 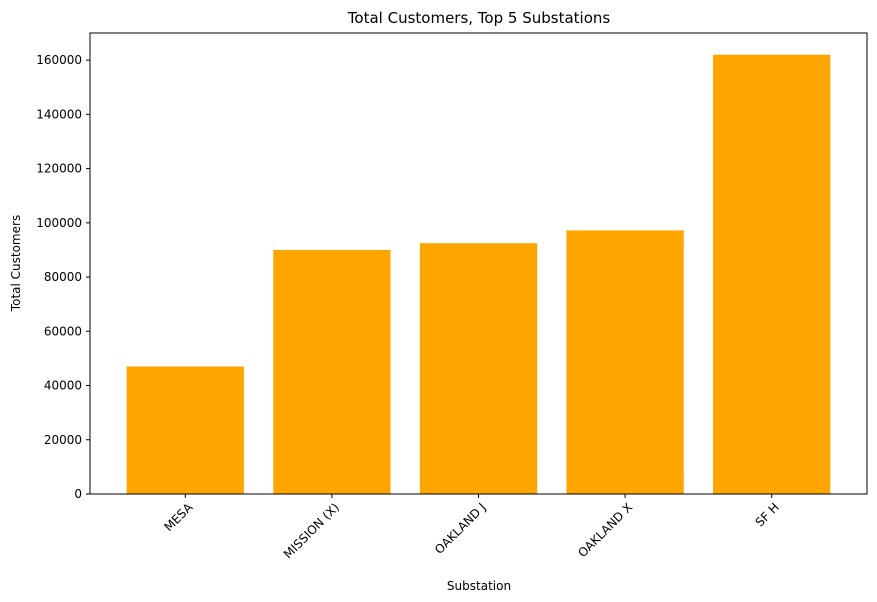 I want to click on y-tick-label: 80000, so click(x=63, y=277).